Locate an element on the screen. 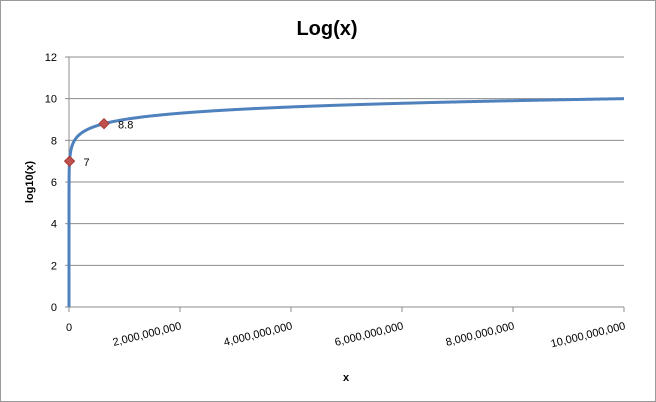 This screenshot has width=656, height=402. x-axis-label: x is located at coordinates (346, 378).